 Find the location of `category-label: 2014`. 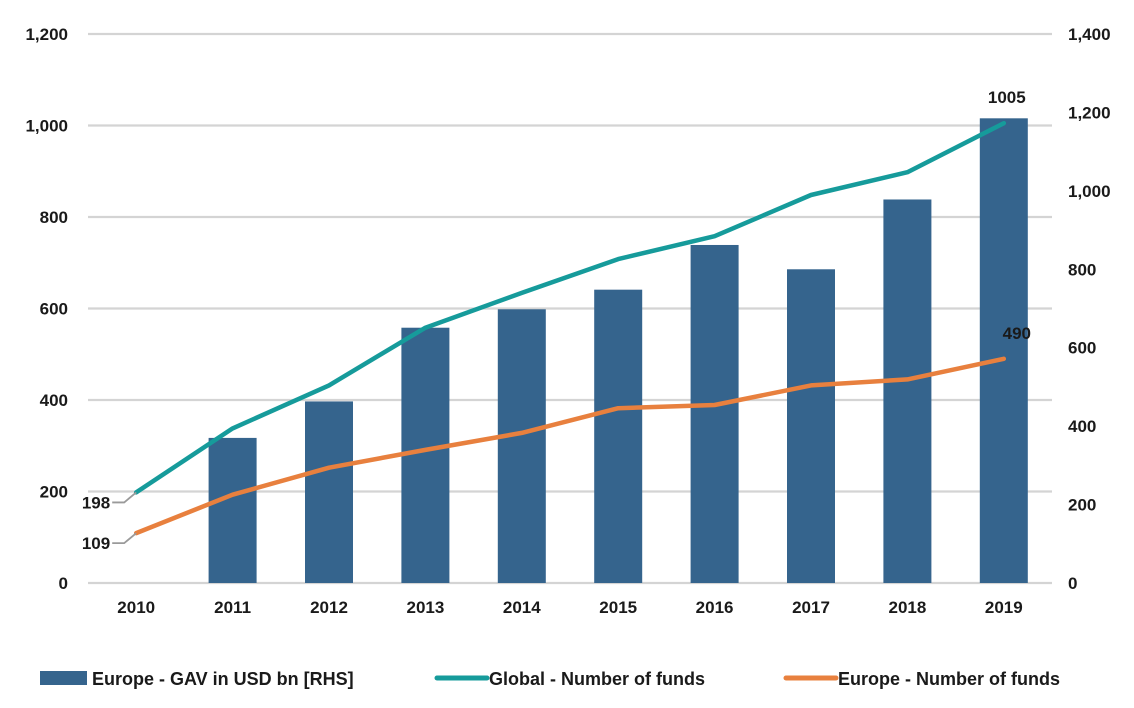

category-label: 2014 is located at coordinates (522, 607).